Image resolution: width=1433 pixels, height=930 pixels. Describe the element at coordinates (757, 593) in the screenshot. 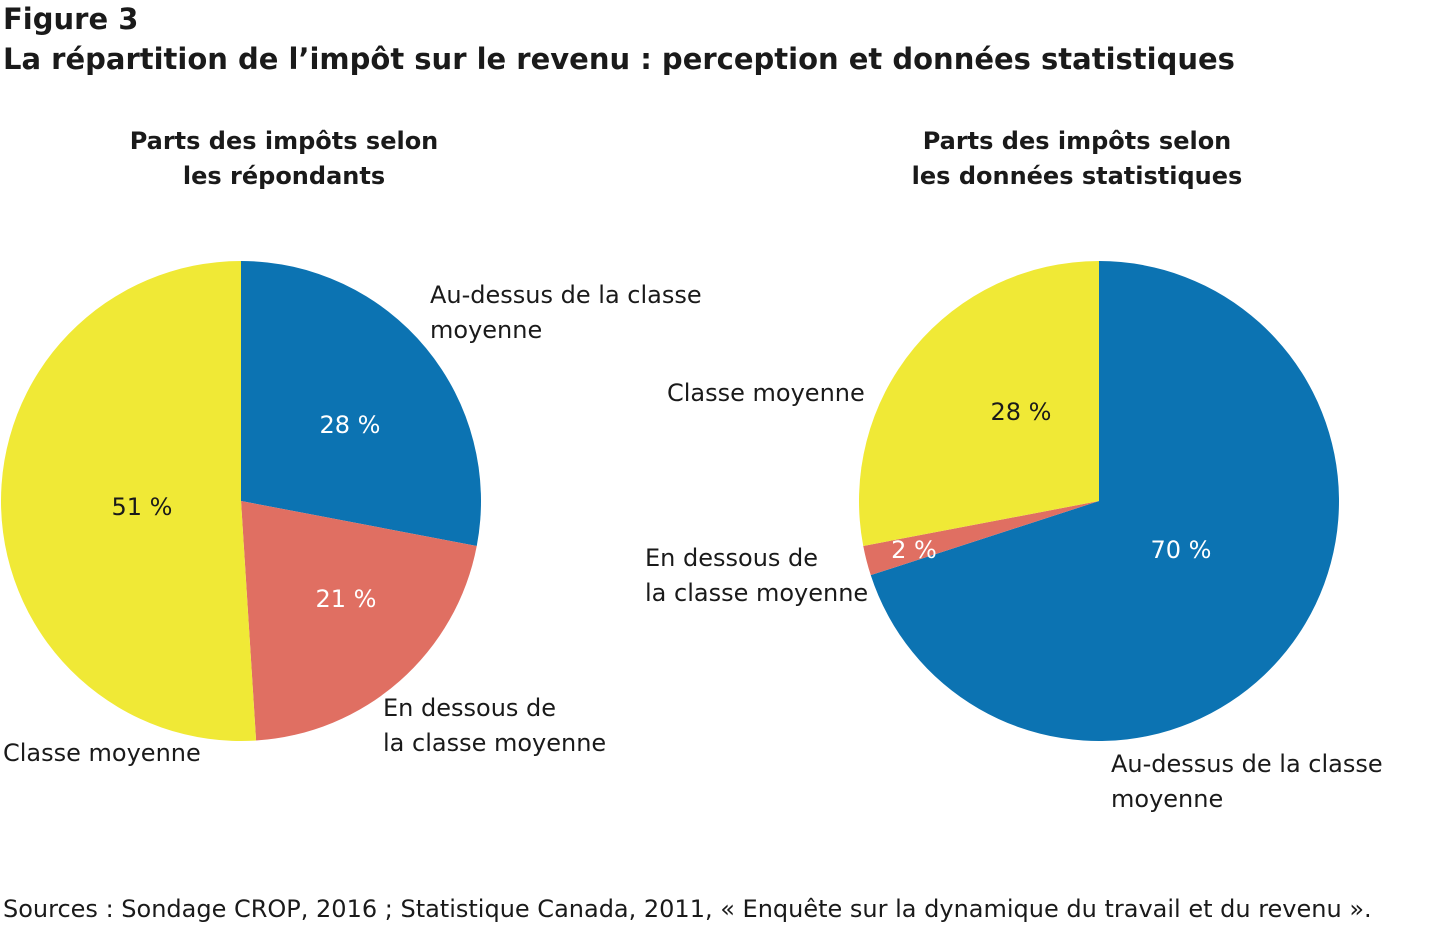

I see `chart-2-legend-below-line-2: la classe moyenne` at that location.